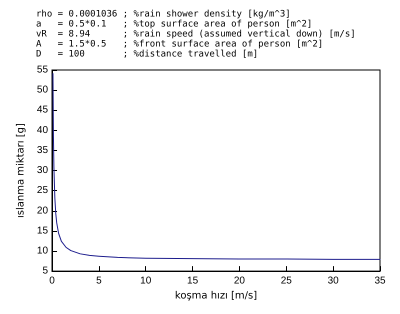 This screenshot has width=400, height=314. Describe the element at coordinates (193, 281) in the screenshot. I see `x-tick-label: 15` at that location.